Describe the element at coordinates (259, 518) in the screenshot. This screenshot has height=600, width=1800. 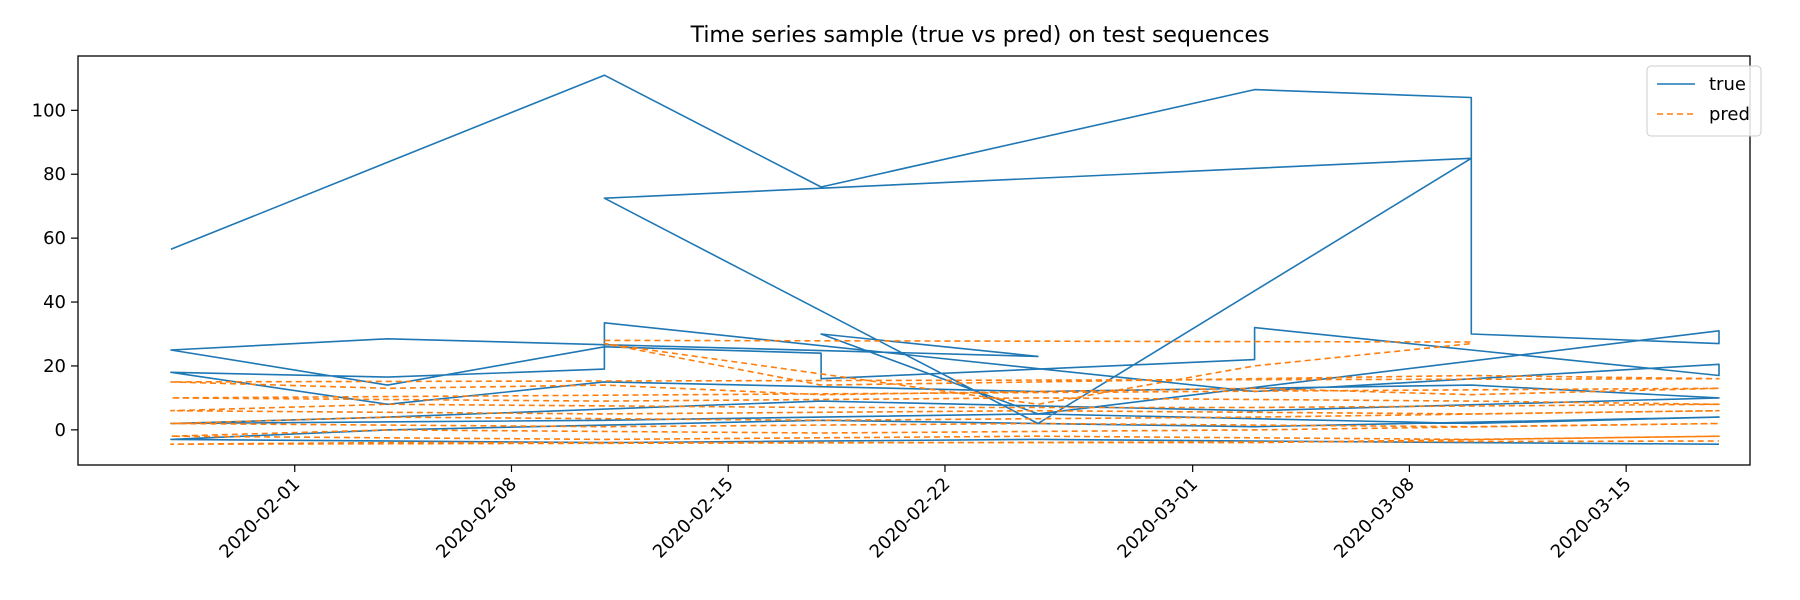
I see `x-tick-label-0: 2020-02-01` at that location.